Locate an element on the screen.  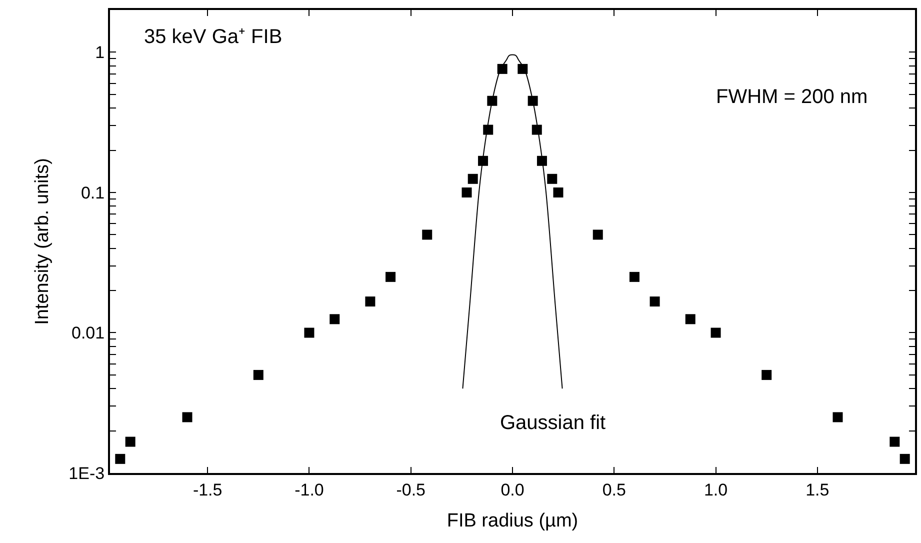
x-tick-label: 0.5 is located at coordinates (614, 490).